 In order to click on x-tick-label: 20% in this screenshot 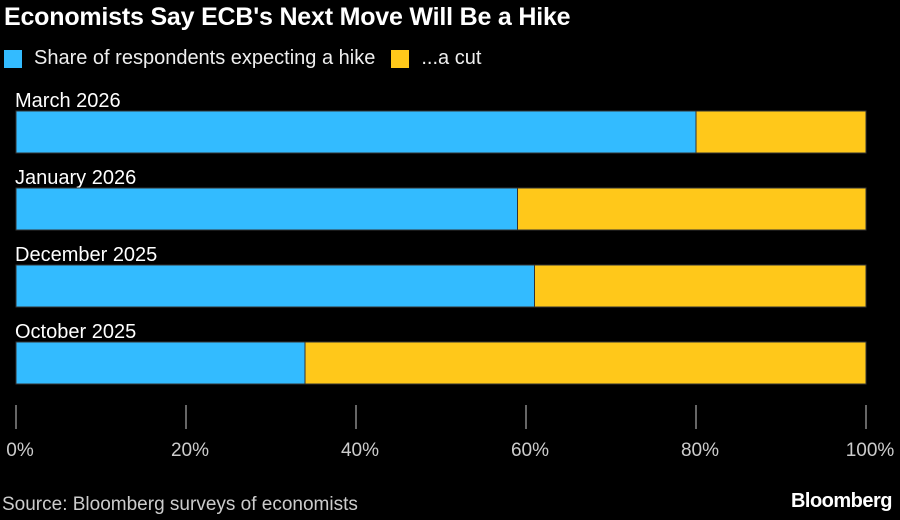, I will do `click(190, 450)`.